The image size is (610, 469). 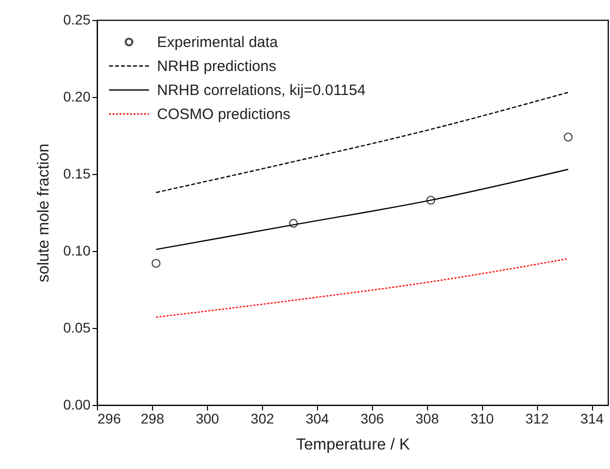 What do you see at coordinates (482, 418) in the screenshot?
I see `x-tick-label: 310` at bounding box center [482, 418].